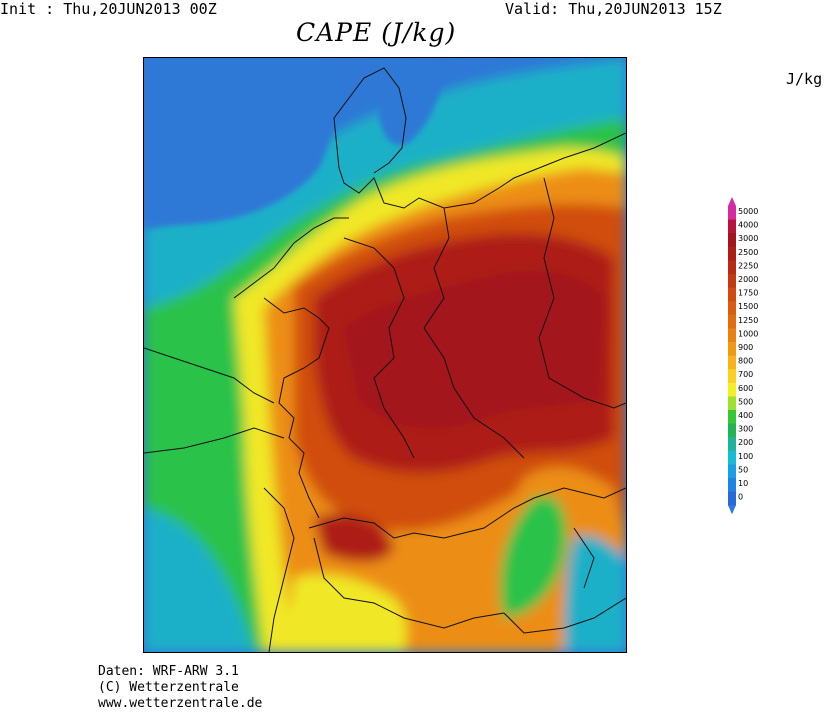 The width and height of the screenshot is (829, 712). What do you see at coordinates (748, 252) in the screenshot?
I see `legend-level-label: 2500` at bounding box center [748, 252].